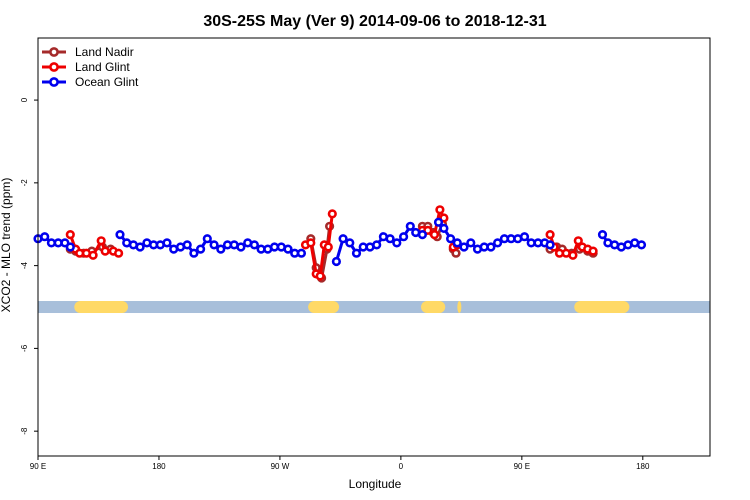  I want to click on x-axis-label: Longitude, so click(375, 484).